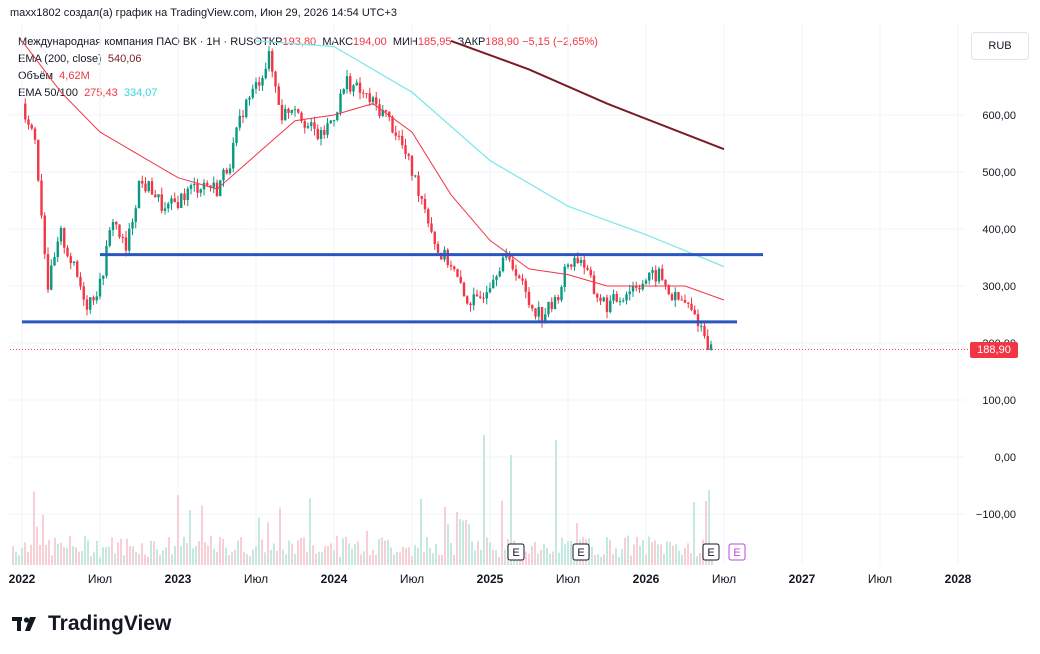  I want to click on ema100-value: 334,07, so click(140, 93).